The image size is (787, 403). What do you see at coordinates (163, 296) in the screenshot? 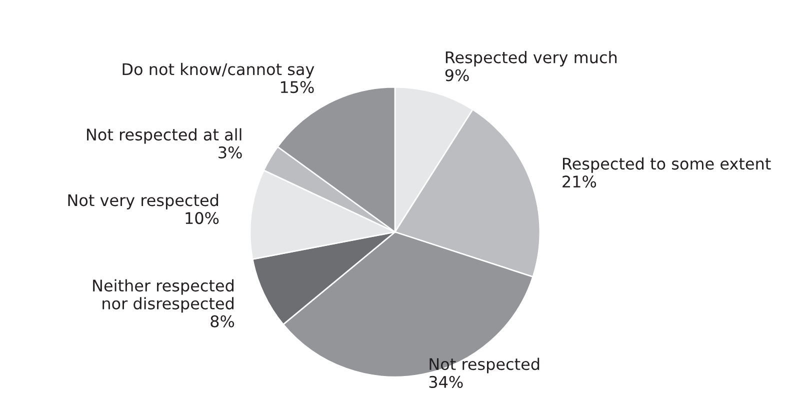
I see `slice-label: Neither respected nor disrespected` at bounding box center [163, 296].